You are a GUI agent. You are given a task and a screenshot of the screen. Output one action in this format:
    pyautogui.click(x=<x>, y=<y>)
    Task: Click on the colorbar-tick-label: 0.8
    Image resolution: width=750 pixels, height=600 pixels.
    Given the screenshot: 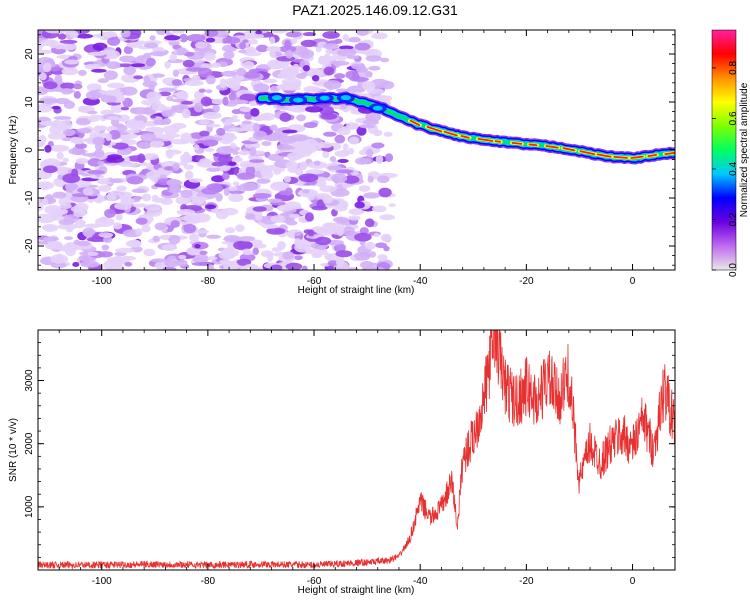 What is the action you would take?
    pyautogui.click(x=733, y=68)
    